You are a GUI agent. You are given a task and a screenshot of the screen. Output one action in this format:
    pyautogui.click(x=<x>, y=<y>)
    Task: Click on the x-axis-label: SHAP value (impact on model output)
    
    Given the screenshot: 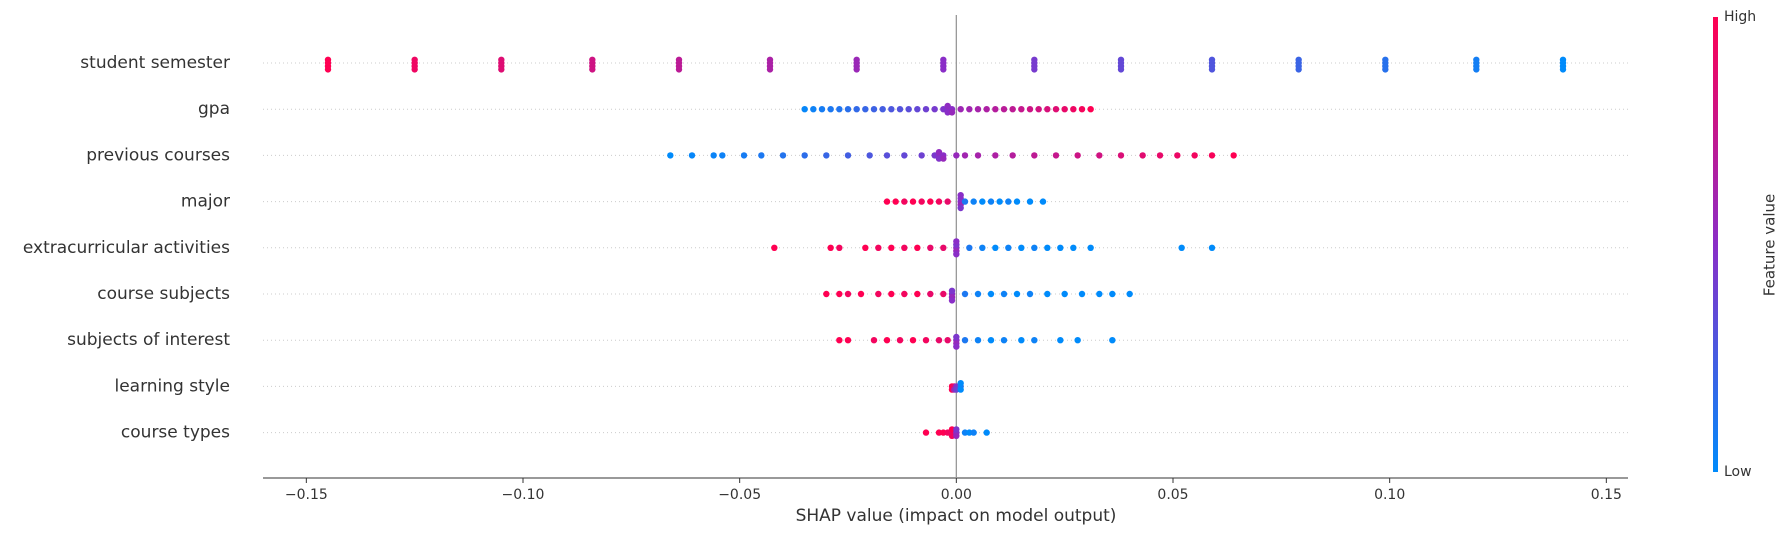 What is the action you would take?
    pyautogui.click(x=956, y=516)
    